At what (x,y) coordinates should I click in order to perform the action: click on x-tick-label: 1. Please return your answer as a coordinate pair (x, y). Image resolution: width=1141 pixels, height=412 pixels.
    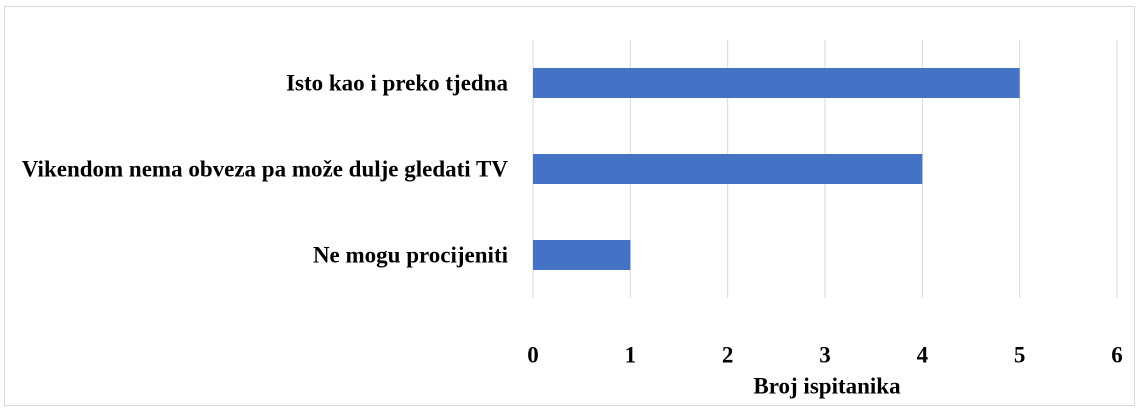
    Looking at the image, I should click on (631, 354).